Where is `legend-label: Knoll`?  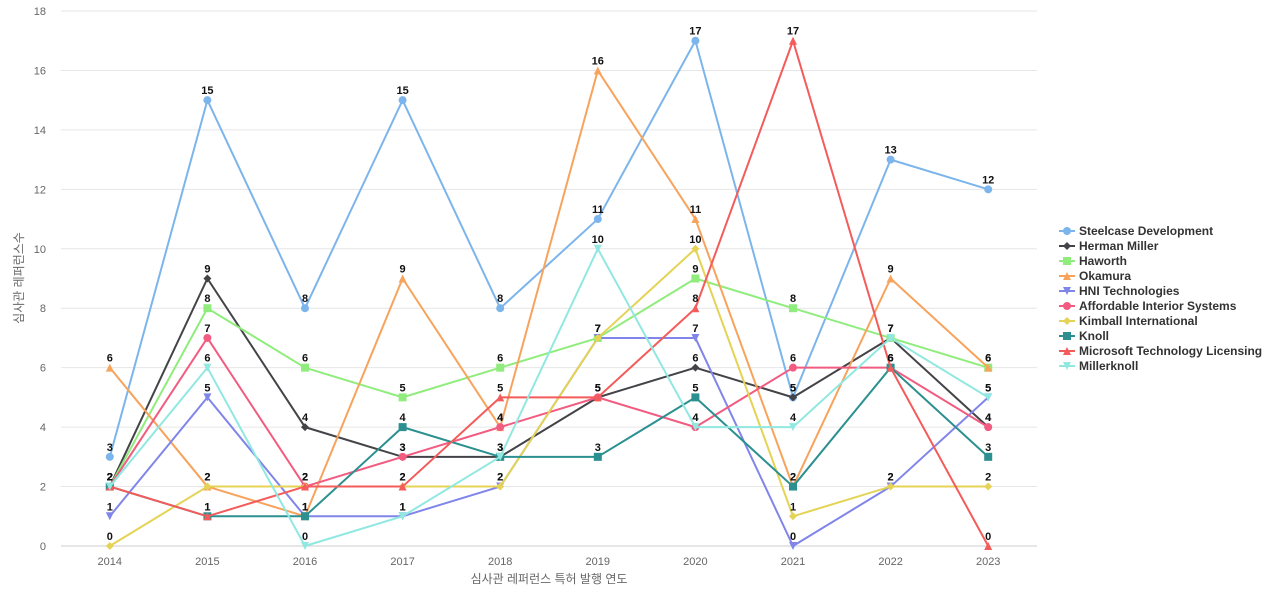
legend-label: Knoll is located at coordinates (1094, 336).